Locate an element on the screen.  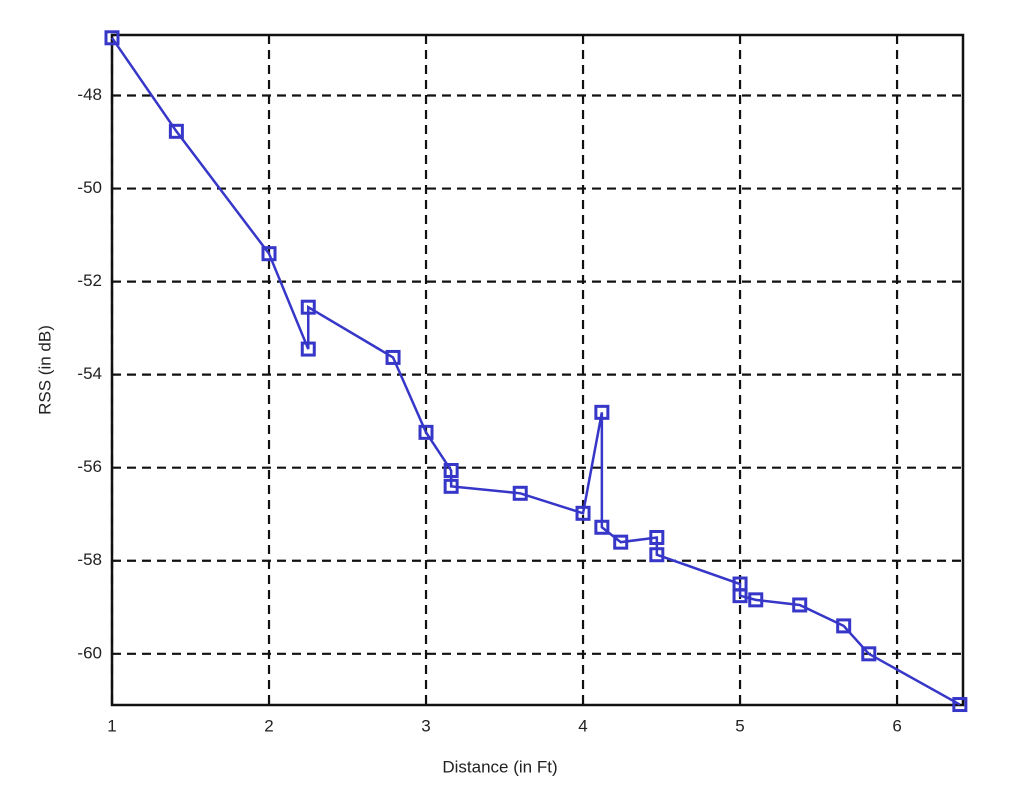
y-tick-label: -50 is located at coordinates (89, 187).